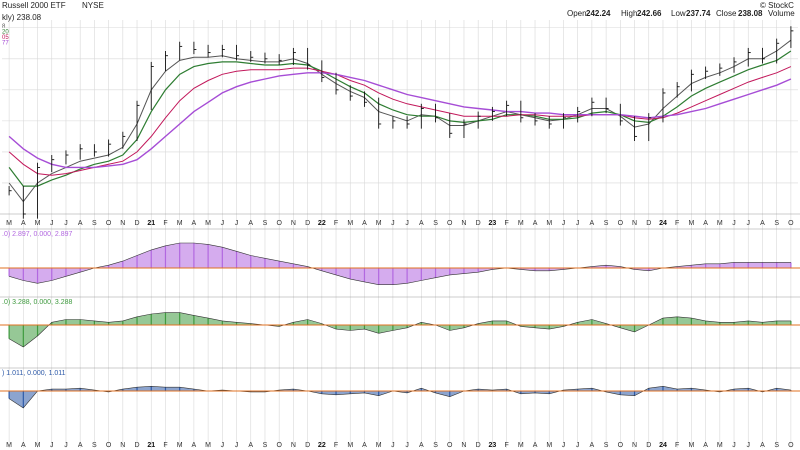 Image resolution: width=800 pixels, height=450 pixels. Describe the element at coordinates (750, 13) in the screenshot. I see `close-value: 238.08` at that location.